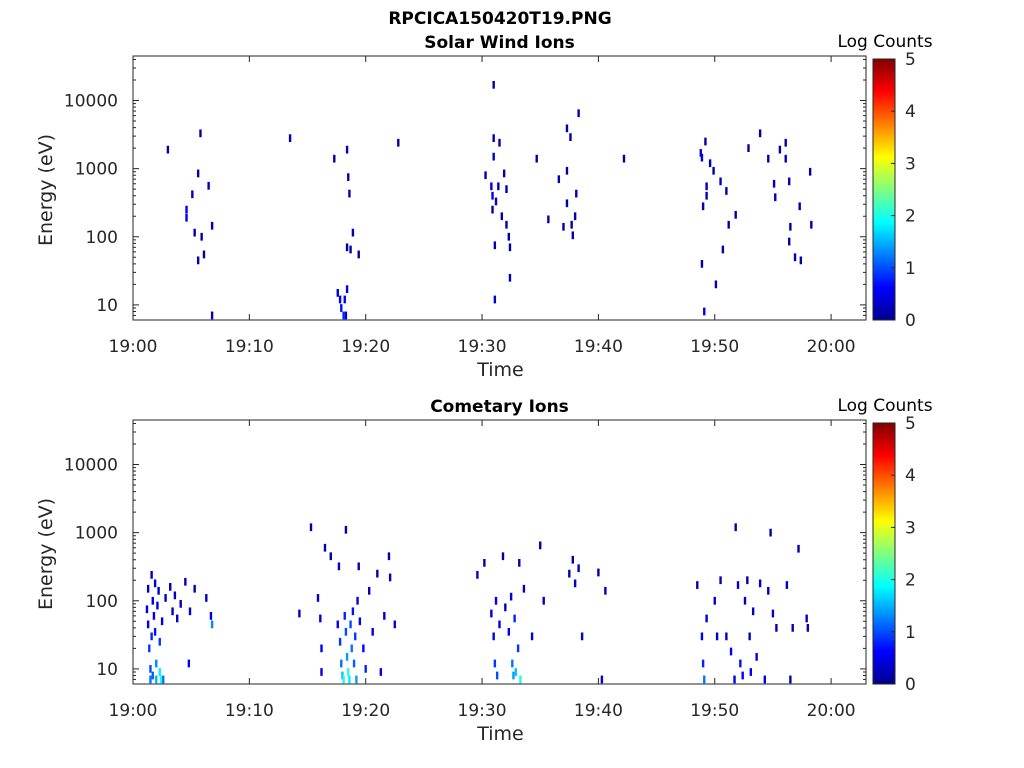 This screenshot has width=1024, height=768. Describe the element at coordinates (249, 711) in the screenshot. I see `x-tick-label: 19:10` at that location.